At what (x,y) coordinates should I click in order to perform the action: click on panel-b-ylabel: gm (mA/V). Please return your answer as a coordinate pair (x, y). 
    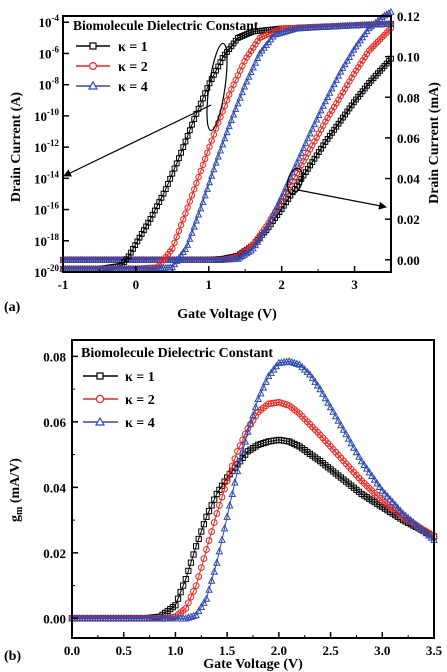
    Looking at the image, I should click on (16, 490).